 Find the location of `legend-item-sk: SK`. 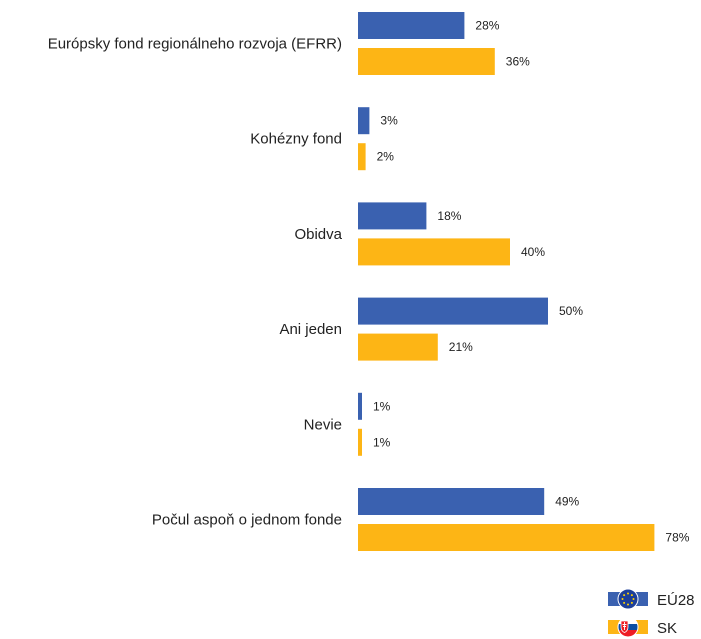

legend-item-sk: SK is located at coordinates (642, 627).